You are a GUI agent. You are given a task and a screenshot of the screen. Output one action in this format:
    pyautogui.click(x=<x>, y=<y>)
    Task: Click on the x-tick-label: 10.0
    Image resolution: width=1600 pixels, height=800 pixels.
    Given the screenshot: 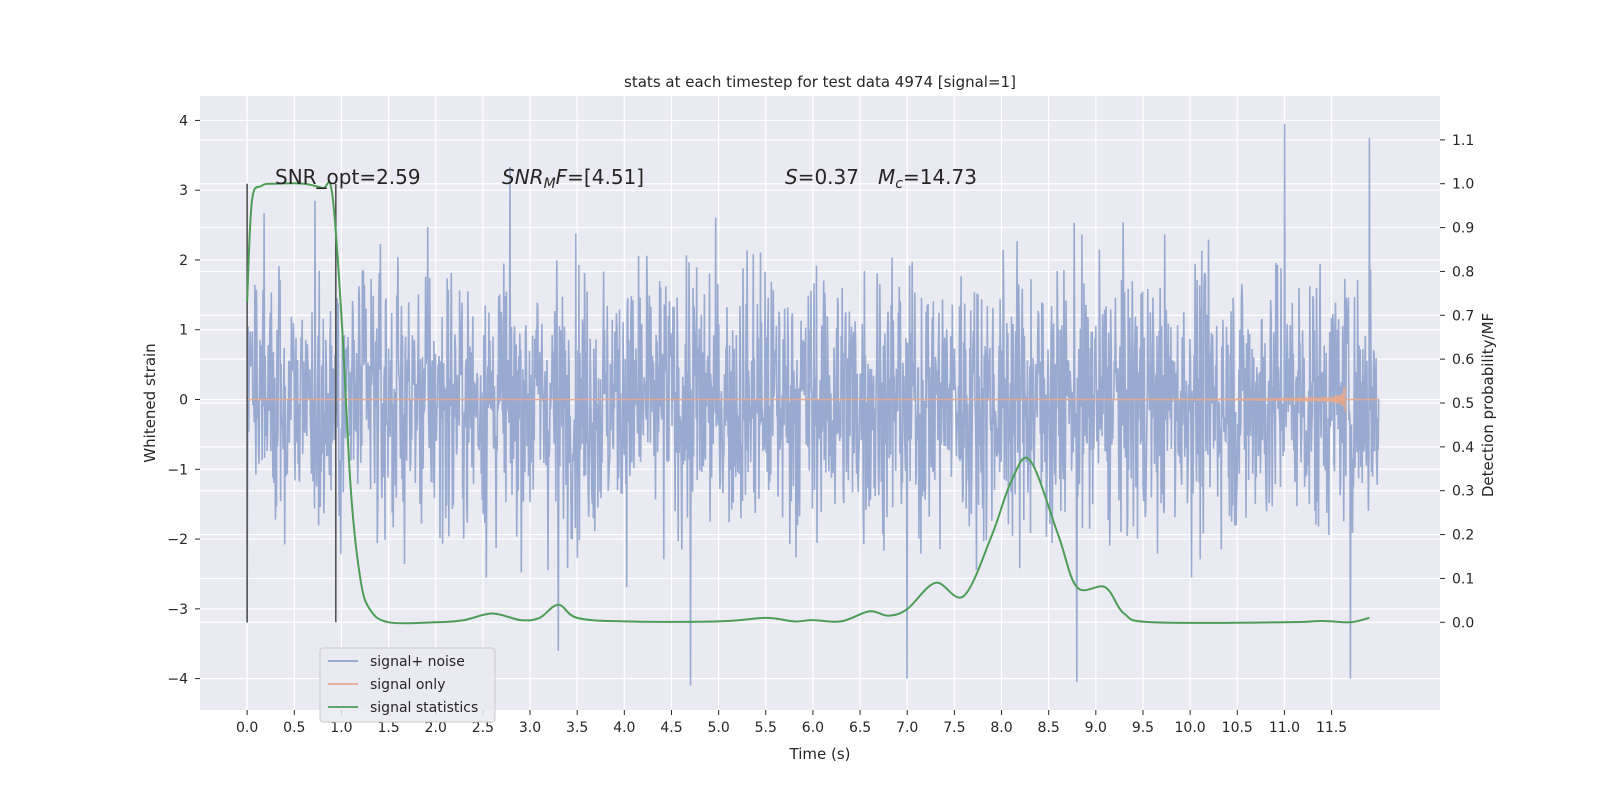 What is the action you would take?
    pyautogui.click(x=1190, y=728)
    